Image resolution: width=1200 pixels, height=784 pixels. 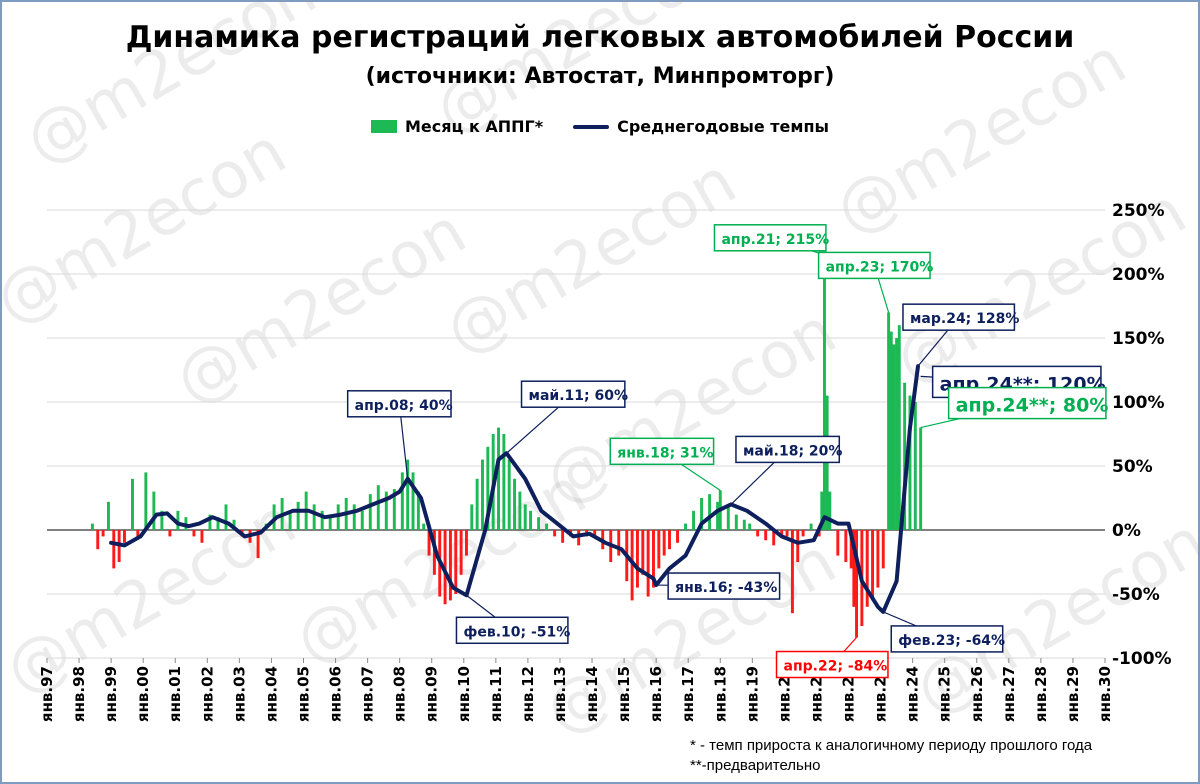 I want to click on x-tick-label: янв.26, so click(x=977, y=694).